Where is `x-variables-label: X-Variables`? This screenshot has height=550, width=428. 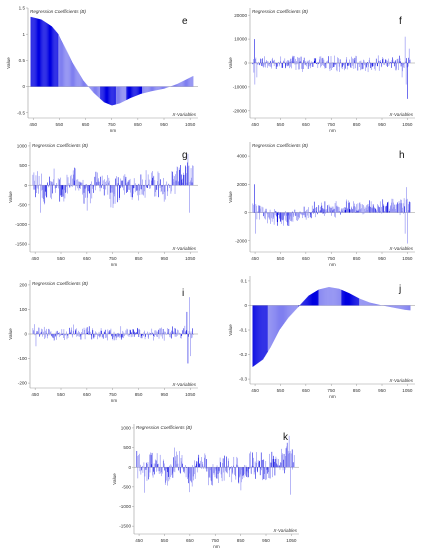
x-variables-label: X-Variables is located at coordinates (400, 248).